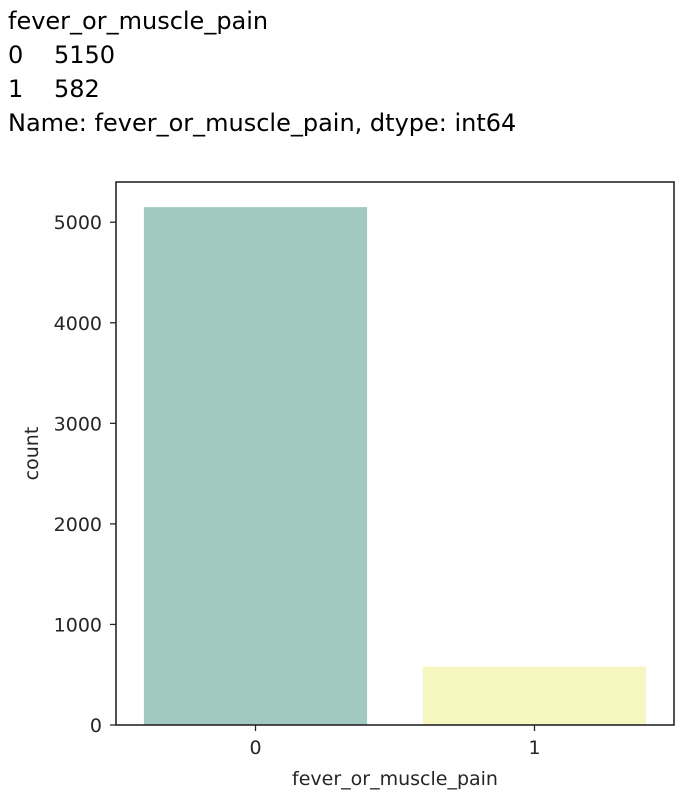  Describe the element at coordinates (138, 21) in the screenshot. I see `series-header: fever_or_muscle_pain` at that location.